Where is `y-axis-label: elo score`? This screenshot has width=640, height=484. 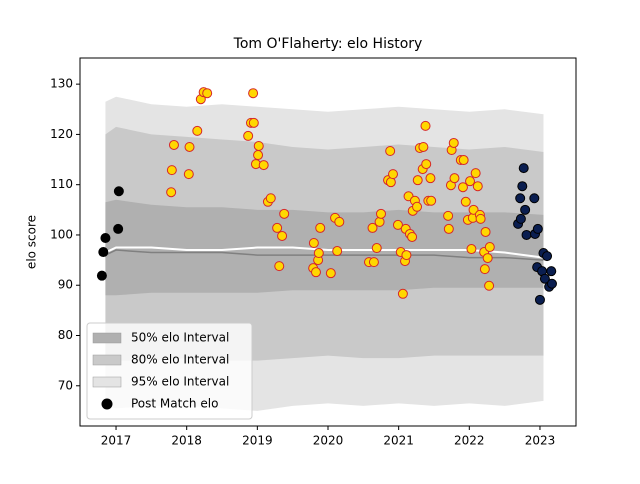 y-axis-label: elo score is located at coordinates (32, 242).